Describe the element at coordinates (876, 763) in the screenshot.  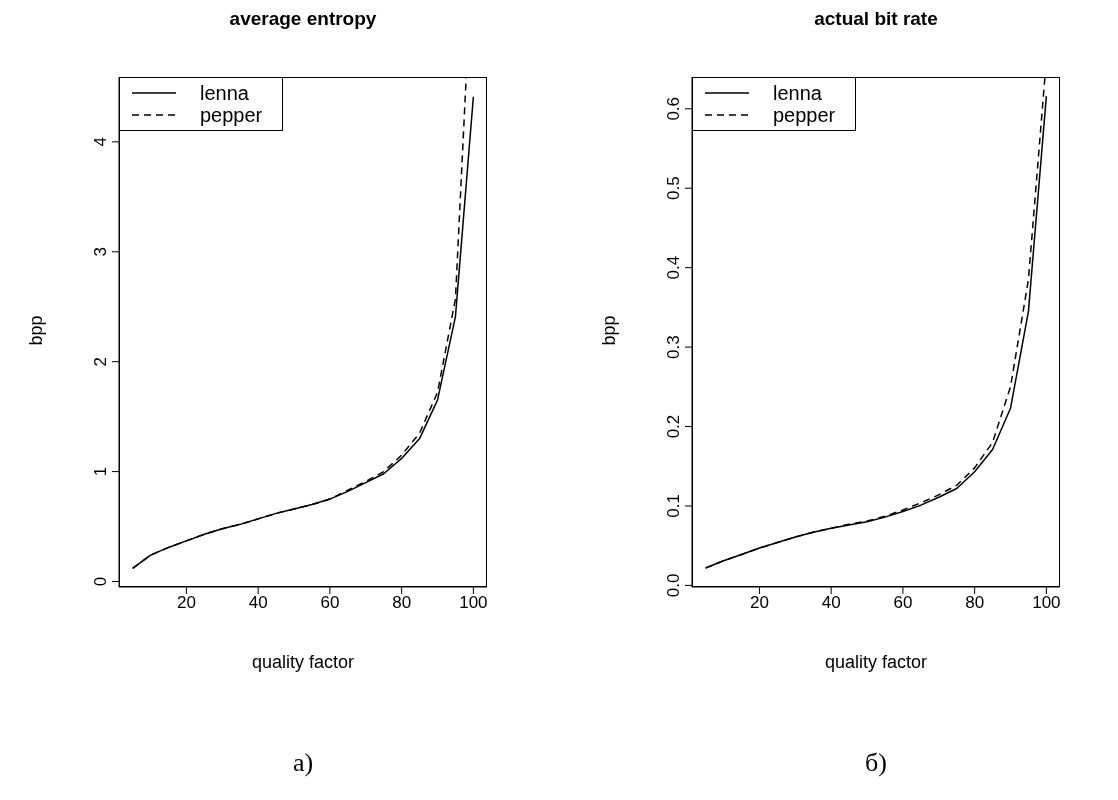
I see `text: б)` at that location.